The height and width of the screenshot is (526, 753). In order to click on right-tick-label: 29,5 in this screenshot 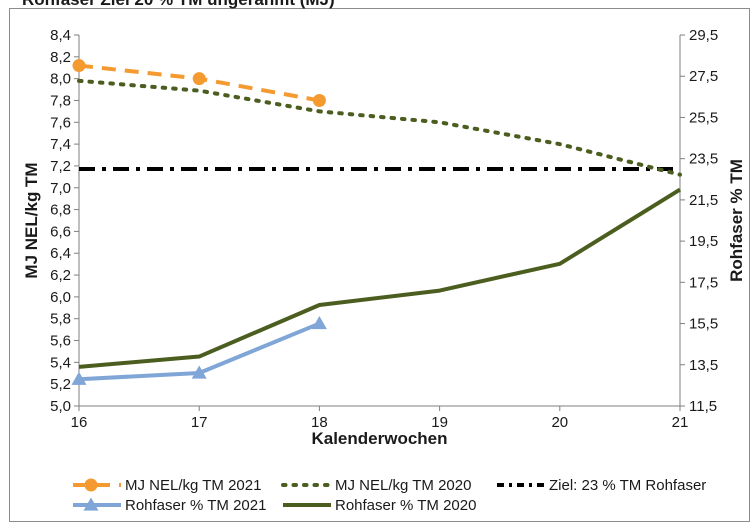, I will do `click(703, 35)`.